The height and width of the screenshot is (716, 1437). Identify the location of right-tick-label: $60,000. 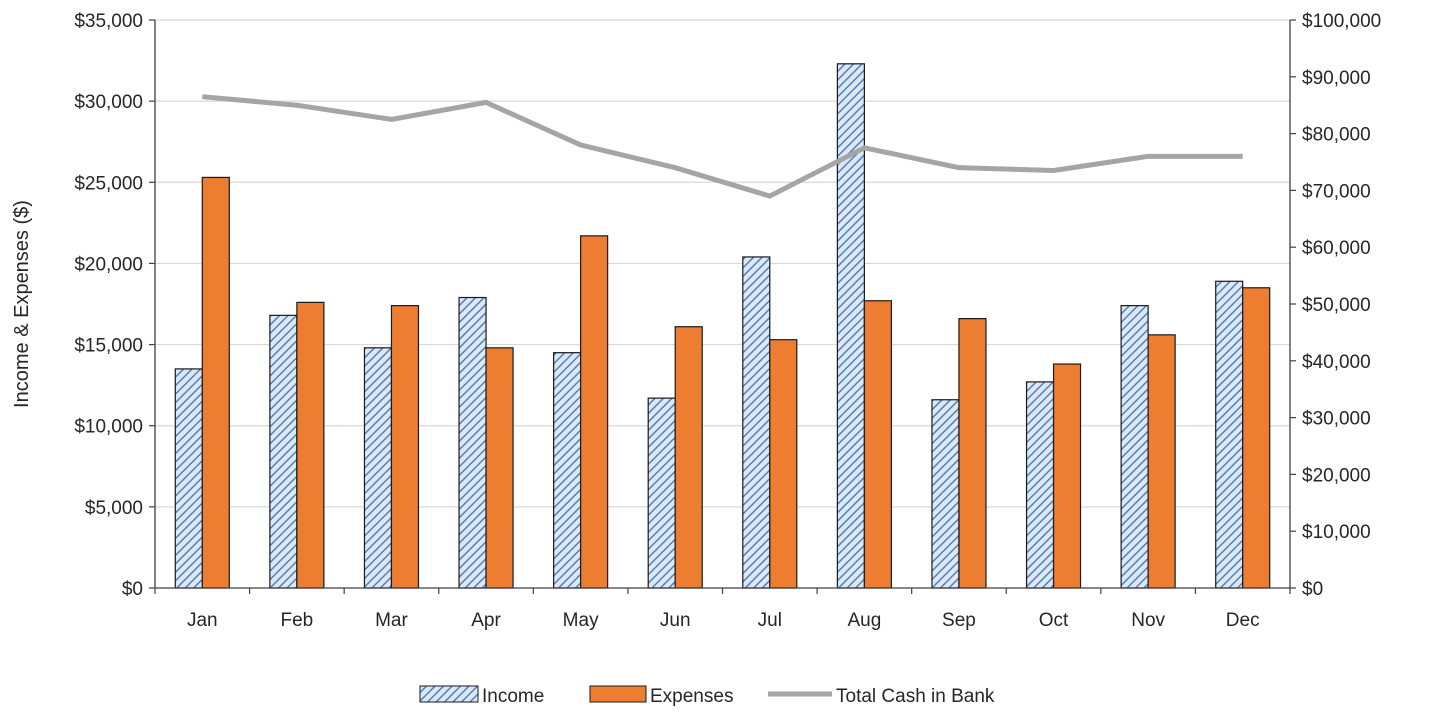
(1336, 248).